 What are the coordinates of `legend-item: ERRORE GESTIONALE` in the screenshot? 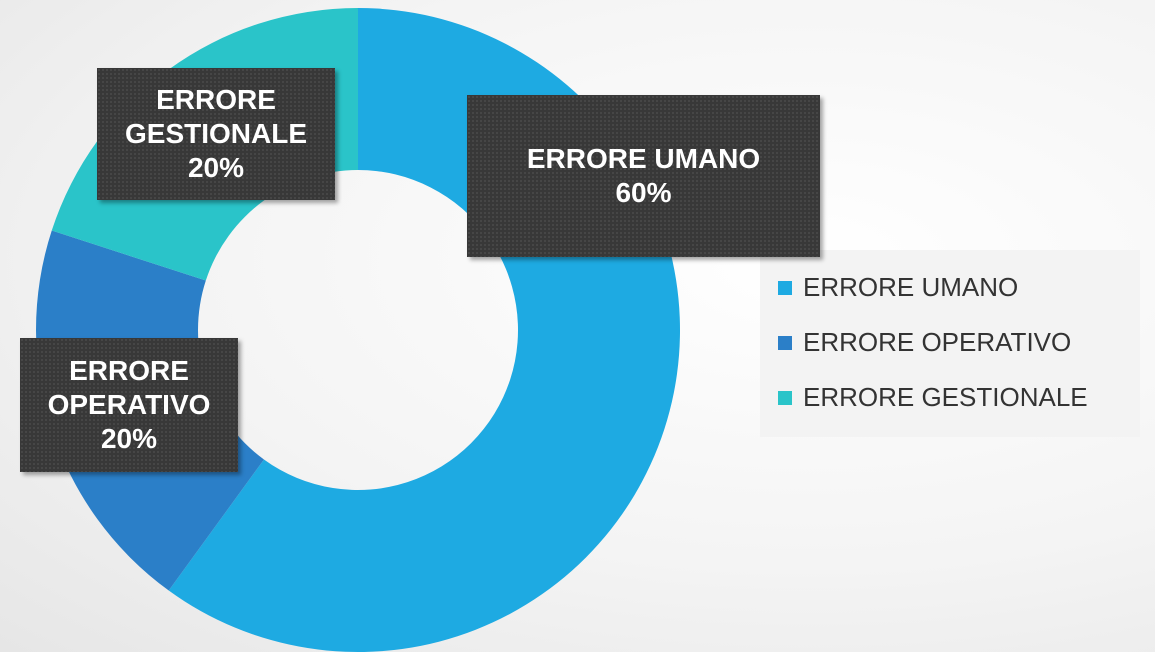 It's located at (950, 397).